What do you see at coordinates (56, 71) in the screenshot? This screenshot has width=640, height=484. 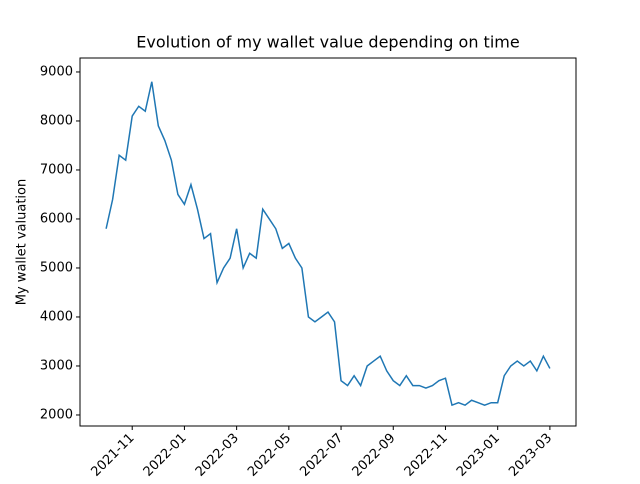 I see `y-tick-label: 9000` at bounding box center [56, 71].